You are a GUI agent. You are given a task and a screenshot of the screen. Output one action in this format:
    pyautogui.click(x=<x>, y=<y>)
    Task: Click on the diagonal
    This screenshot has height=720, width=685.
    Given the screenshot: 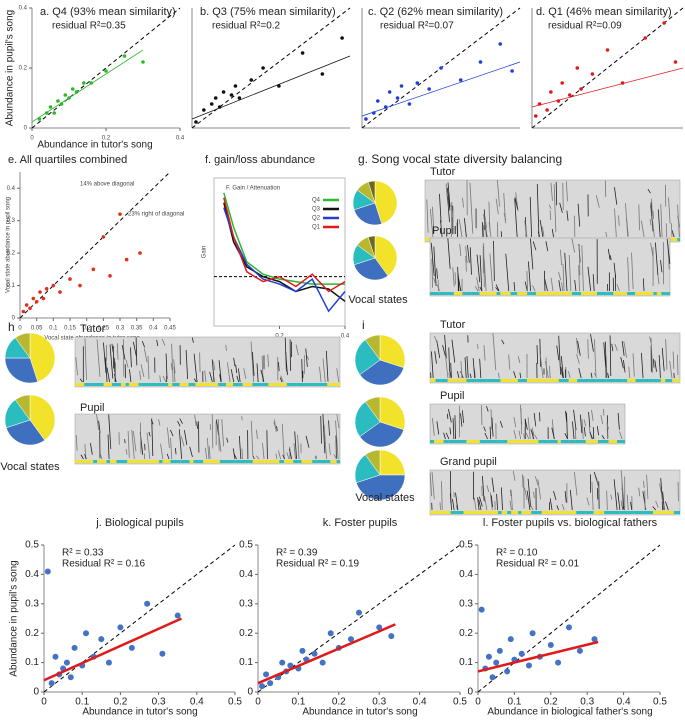 What is the action you would take?
    pyautogui.click(x=95, y=245)
    